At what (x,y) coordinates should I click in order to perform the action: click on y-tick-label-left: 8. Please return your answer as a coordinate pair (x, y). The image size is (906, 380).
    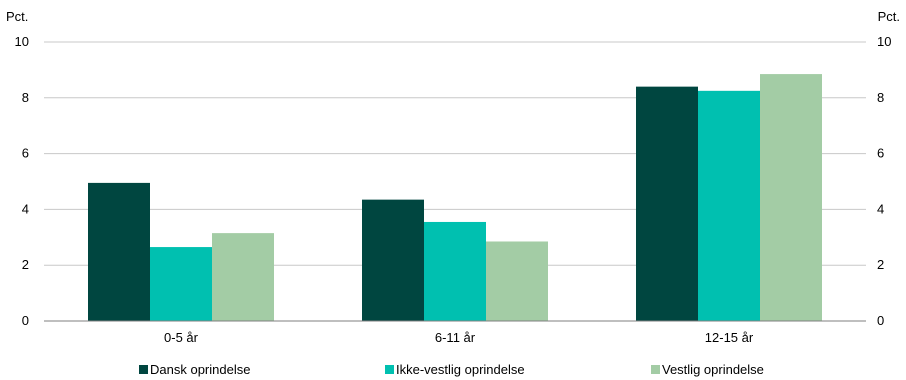
    Looking at the image, I should click on (25, 97).